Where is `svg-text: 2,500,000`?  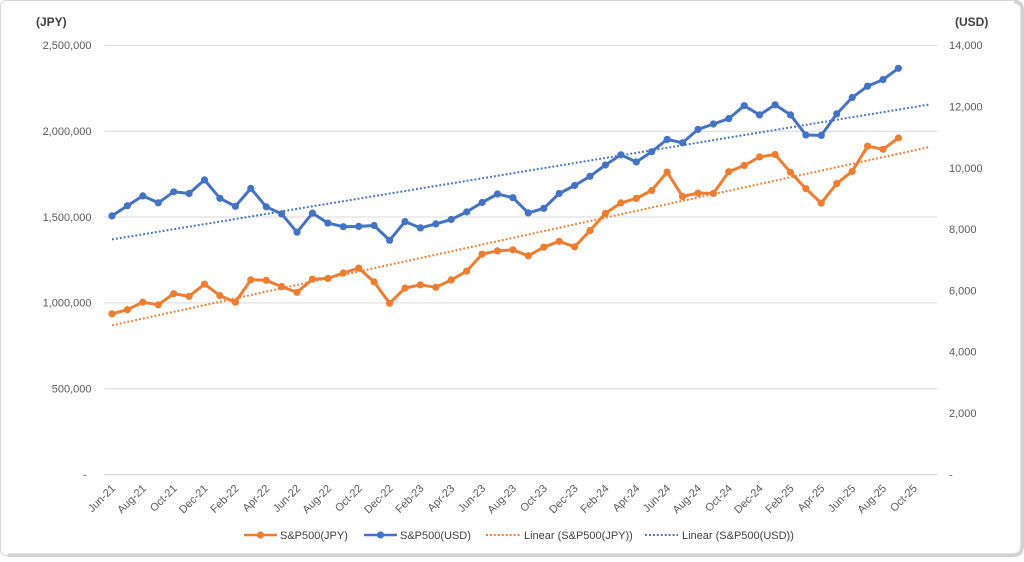 svg-text: 2,500,000 is located at coordinates (67, 46).